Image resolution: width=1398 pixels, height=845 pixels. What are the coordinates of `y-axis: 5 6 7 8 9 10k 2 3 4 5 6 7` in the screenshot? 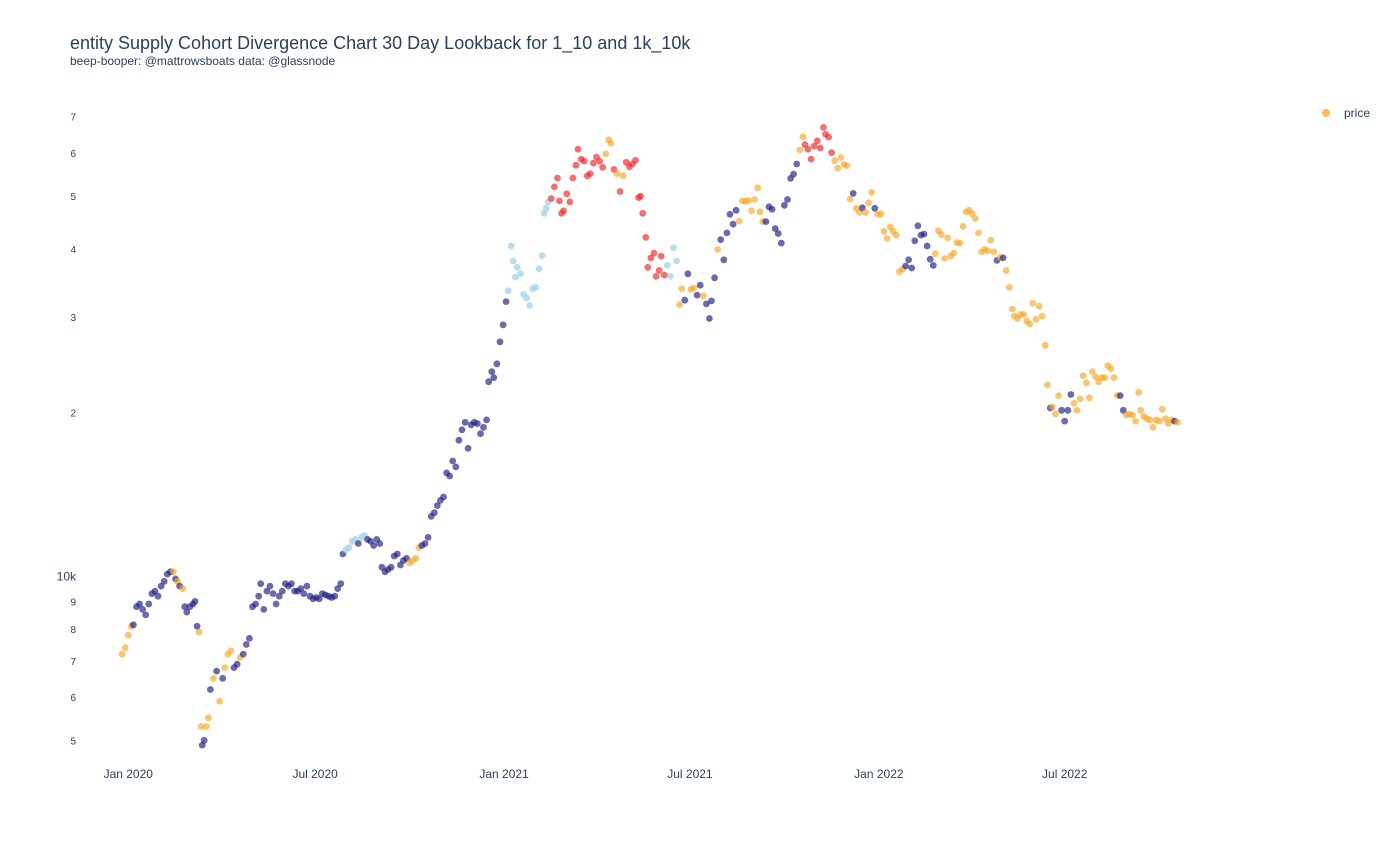 It's located at (67, 430).